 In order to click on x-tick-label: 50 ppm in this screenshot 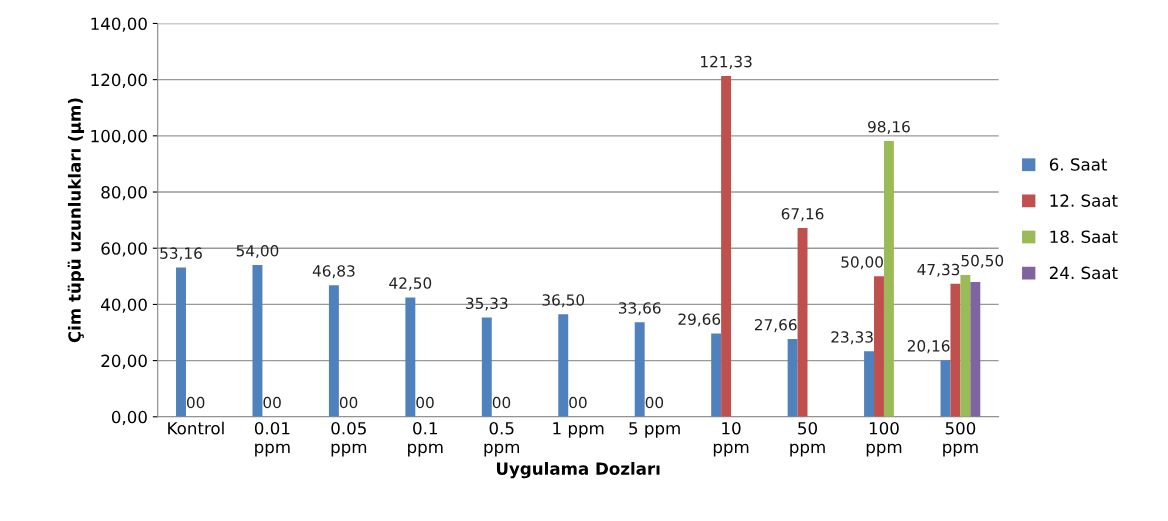, I will do `click(807, 439)`.